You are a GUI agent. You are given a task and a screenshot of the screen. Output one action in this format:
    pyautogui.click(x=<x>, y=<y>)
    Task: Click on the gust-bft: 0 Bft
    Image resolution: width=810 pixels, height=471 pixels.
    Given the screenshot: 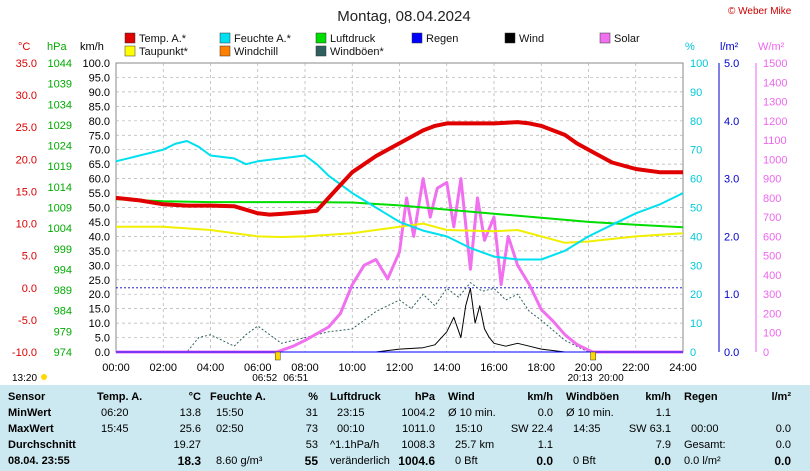 What is the action you would take?
    pyautogui.click(x=584, y=461)
    